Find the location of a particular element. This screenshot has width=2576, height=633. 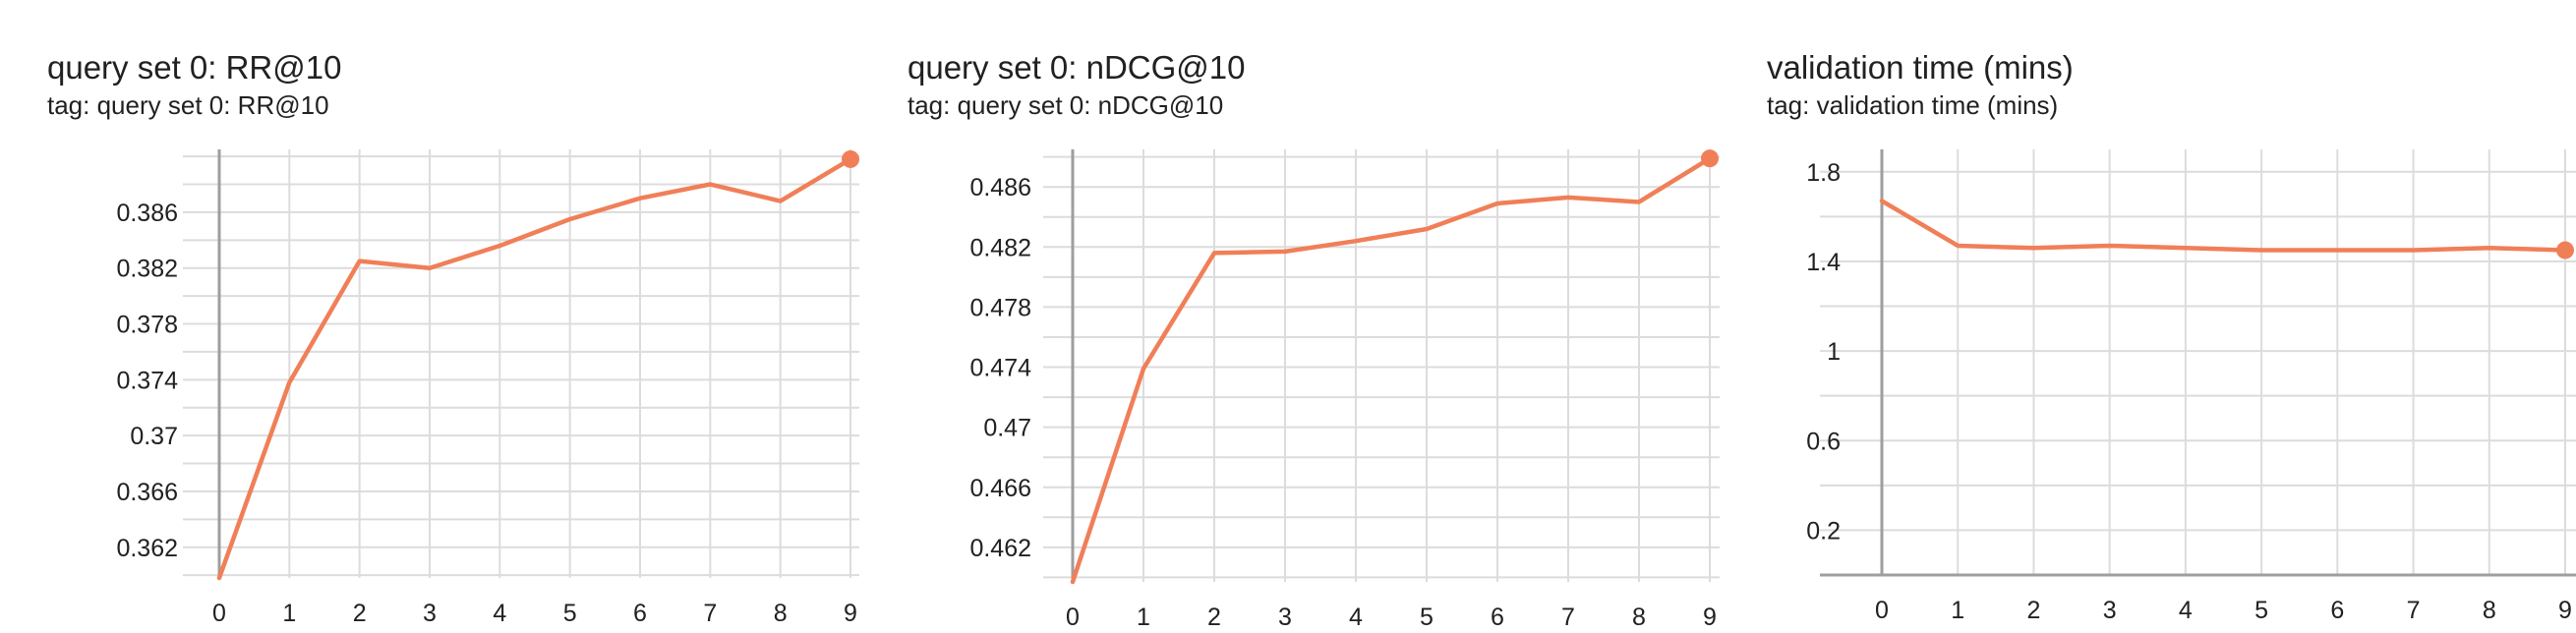

y-tick-label: 0.382 is located at coordinates (147, 269).